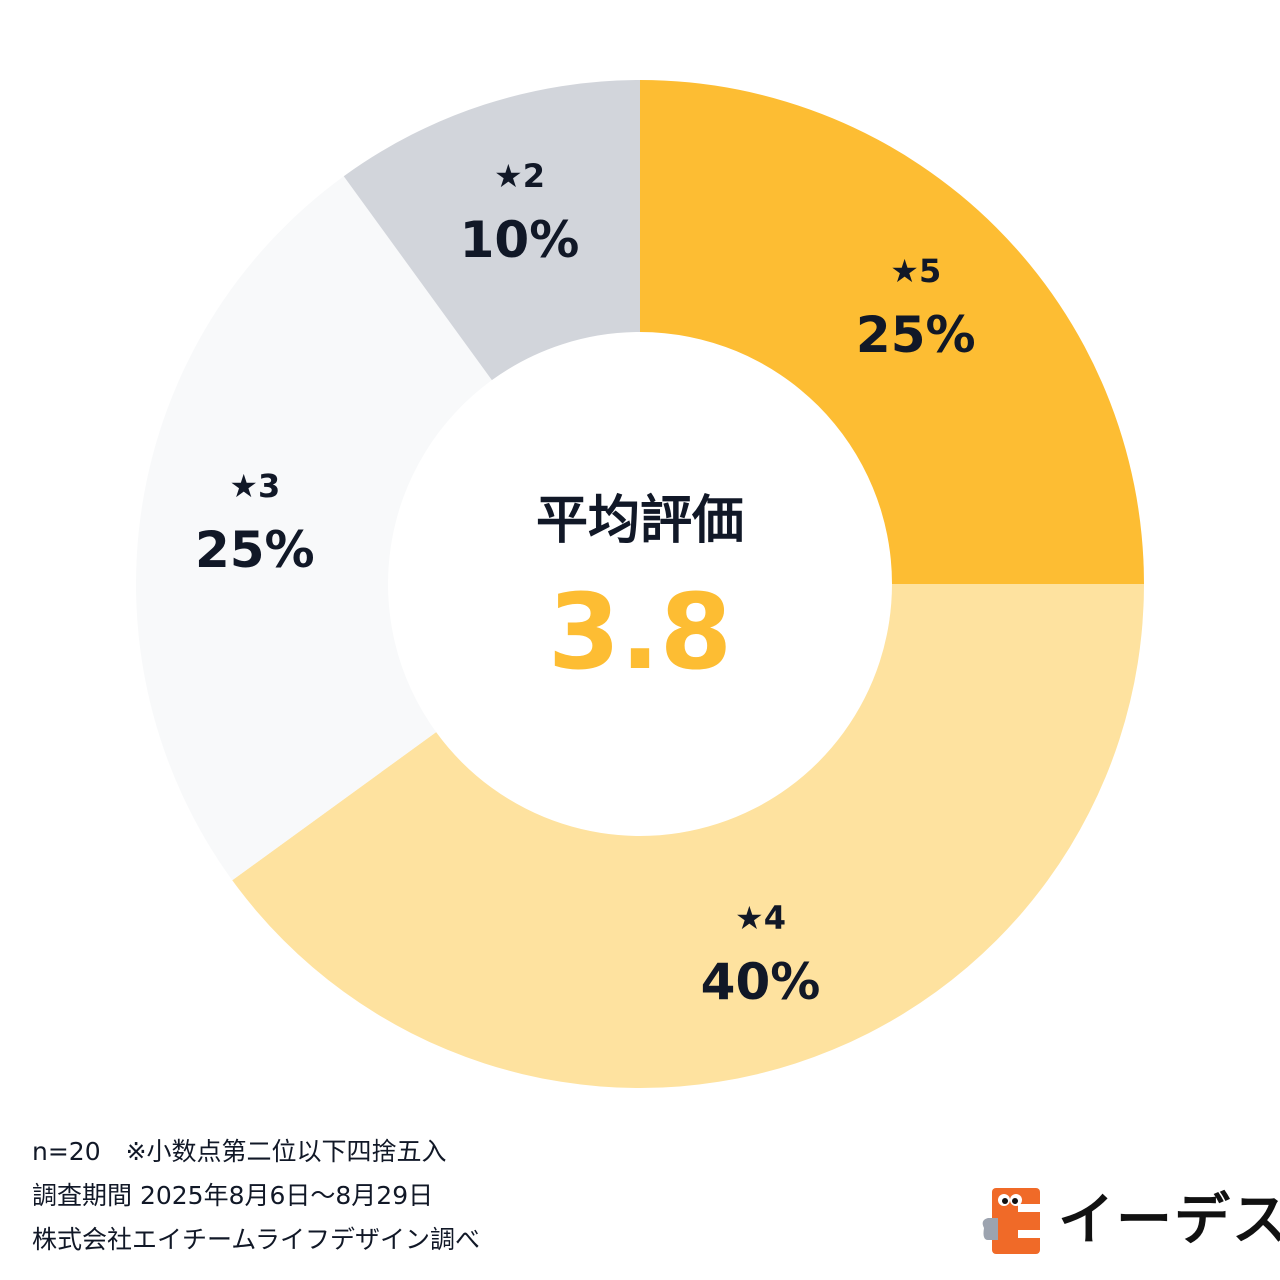 This screenshot has width=1280, height=1280. I want to click on idesu-mascot-icon, so click(1011, 1221).